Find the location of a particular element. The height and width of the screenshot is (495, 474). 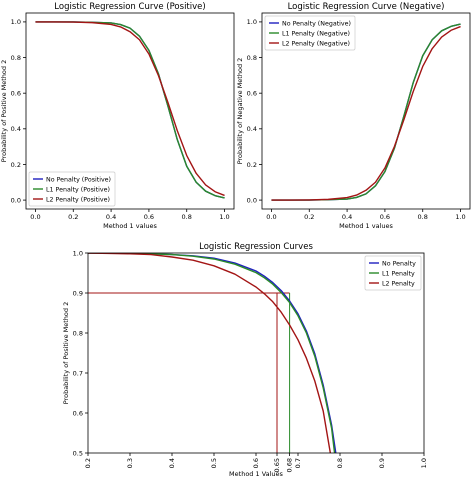

series-line-l2-penalty-negative is located at coordinates (366, 113).